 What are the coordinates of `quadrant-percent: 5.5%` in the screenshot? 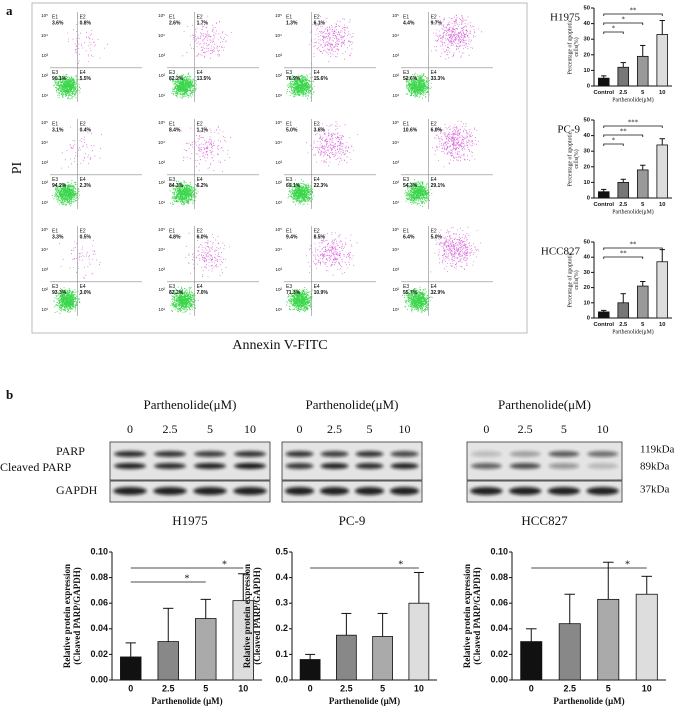 It's located at (86, 79).